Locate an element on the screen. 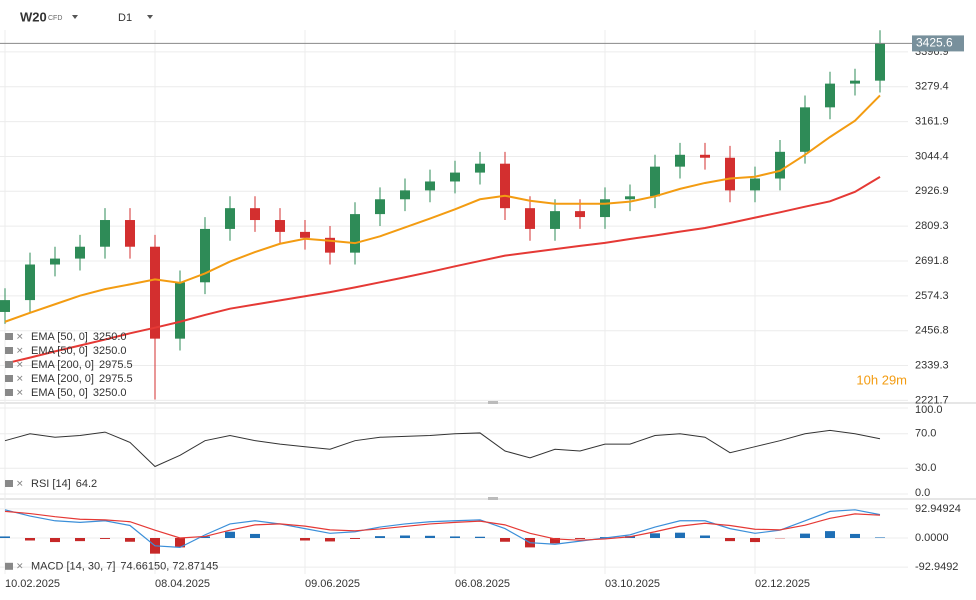 This screenshot has width=976, height=600. x-tick-label: 02.12.2025 is located at coordinates (782, 584).